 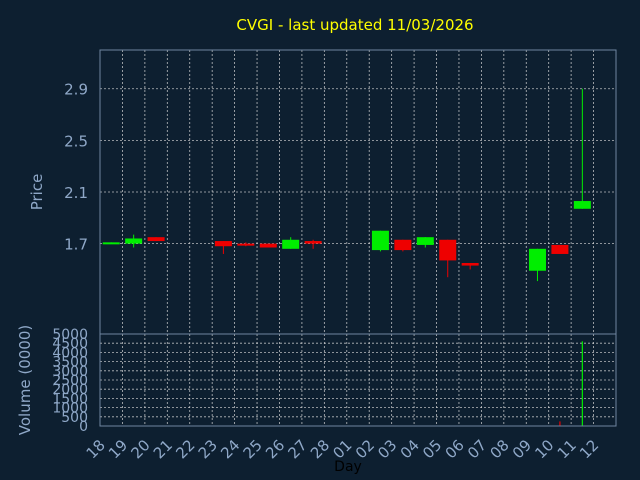 What do you see at coordinates (76, 245) in the screenshot?
I see `price-tick-label: 1.7` at bounding box center [76, 245].